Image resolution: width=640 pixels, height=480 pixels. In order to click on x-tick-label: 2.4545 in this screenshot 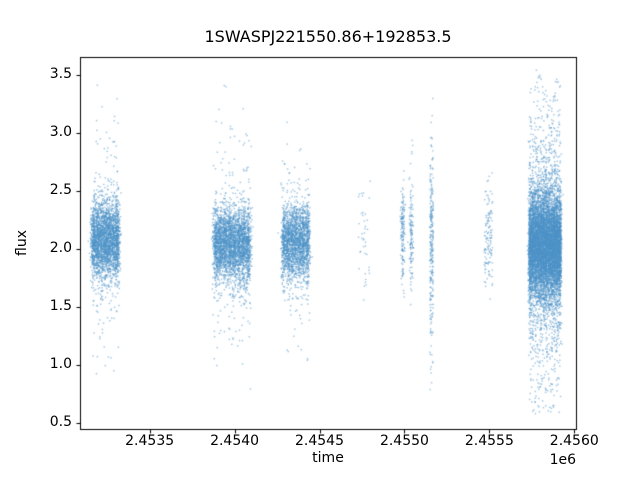, I will do `click(319, 441)`.